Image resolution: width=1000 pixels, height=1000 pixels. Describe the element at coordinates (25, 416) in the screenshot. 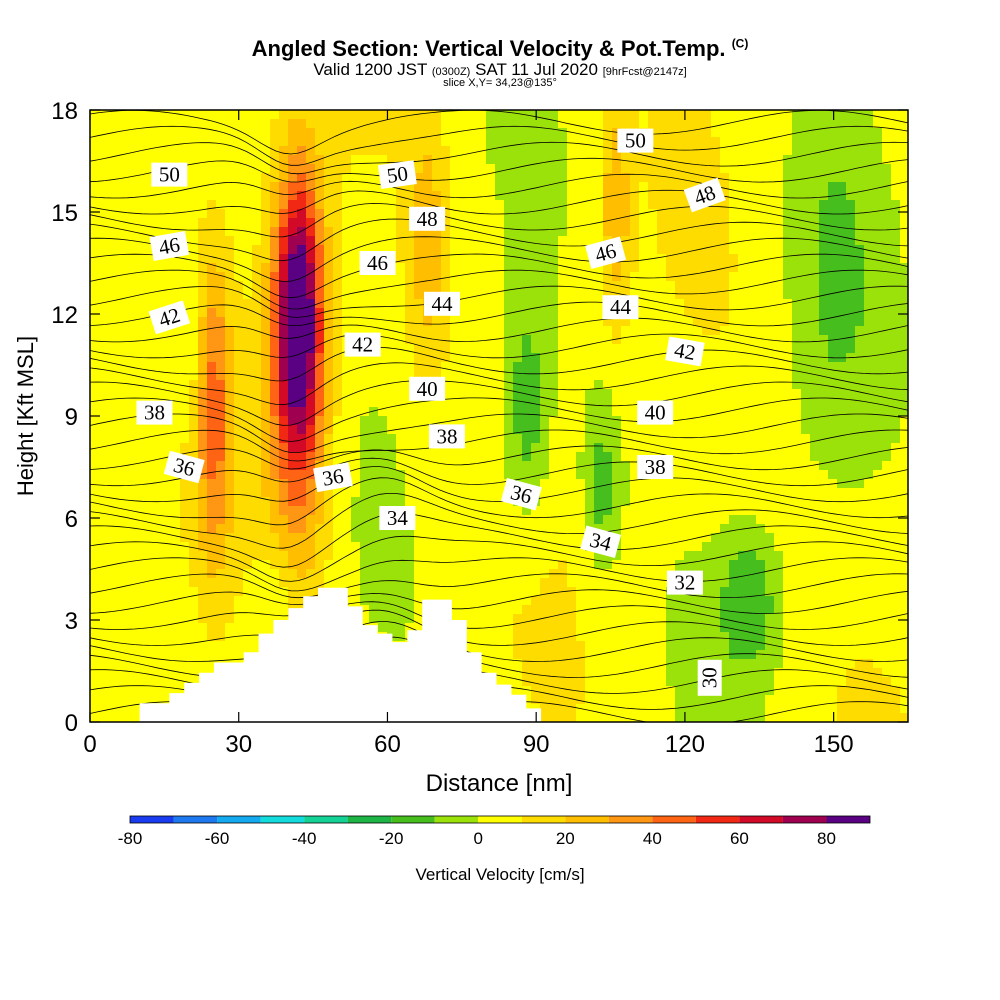

I see `y-axis-label: Height [Kft MSL]` at that location.